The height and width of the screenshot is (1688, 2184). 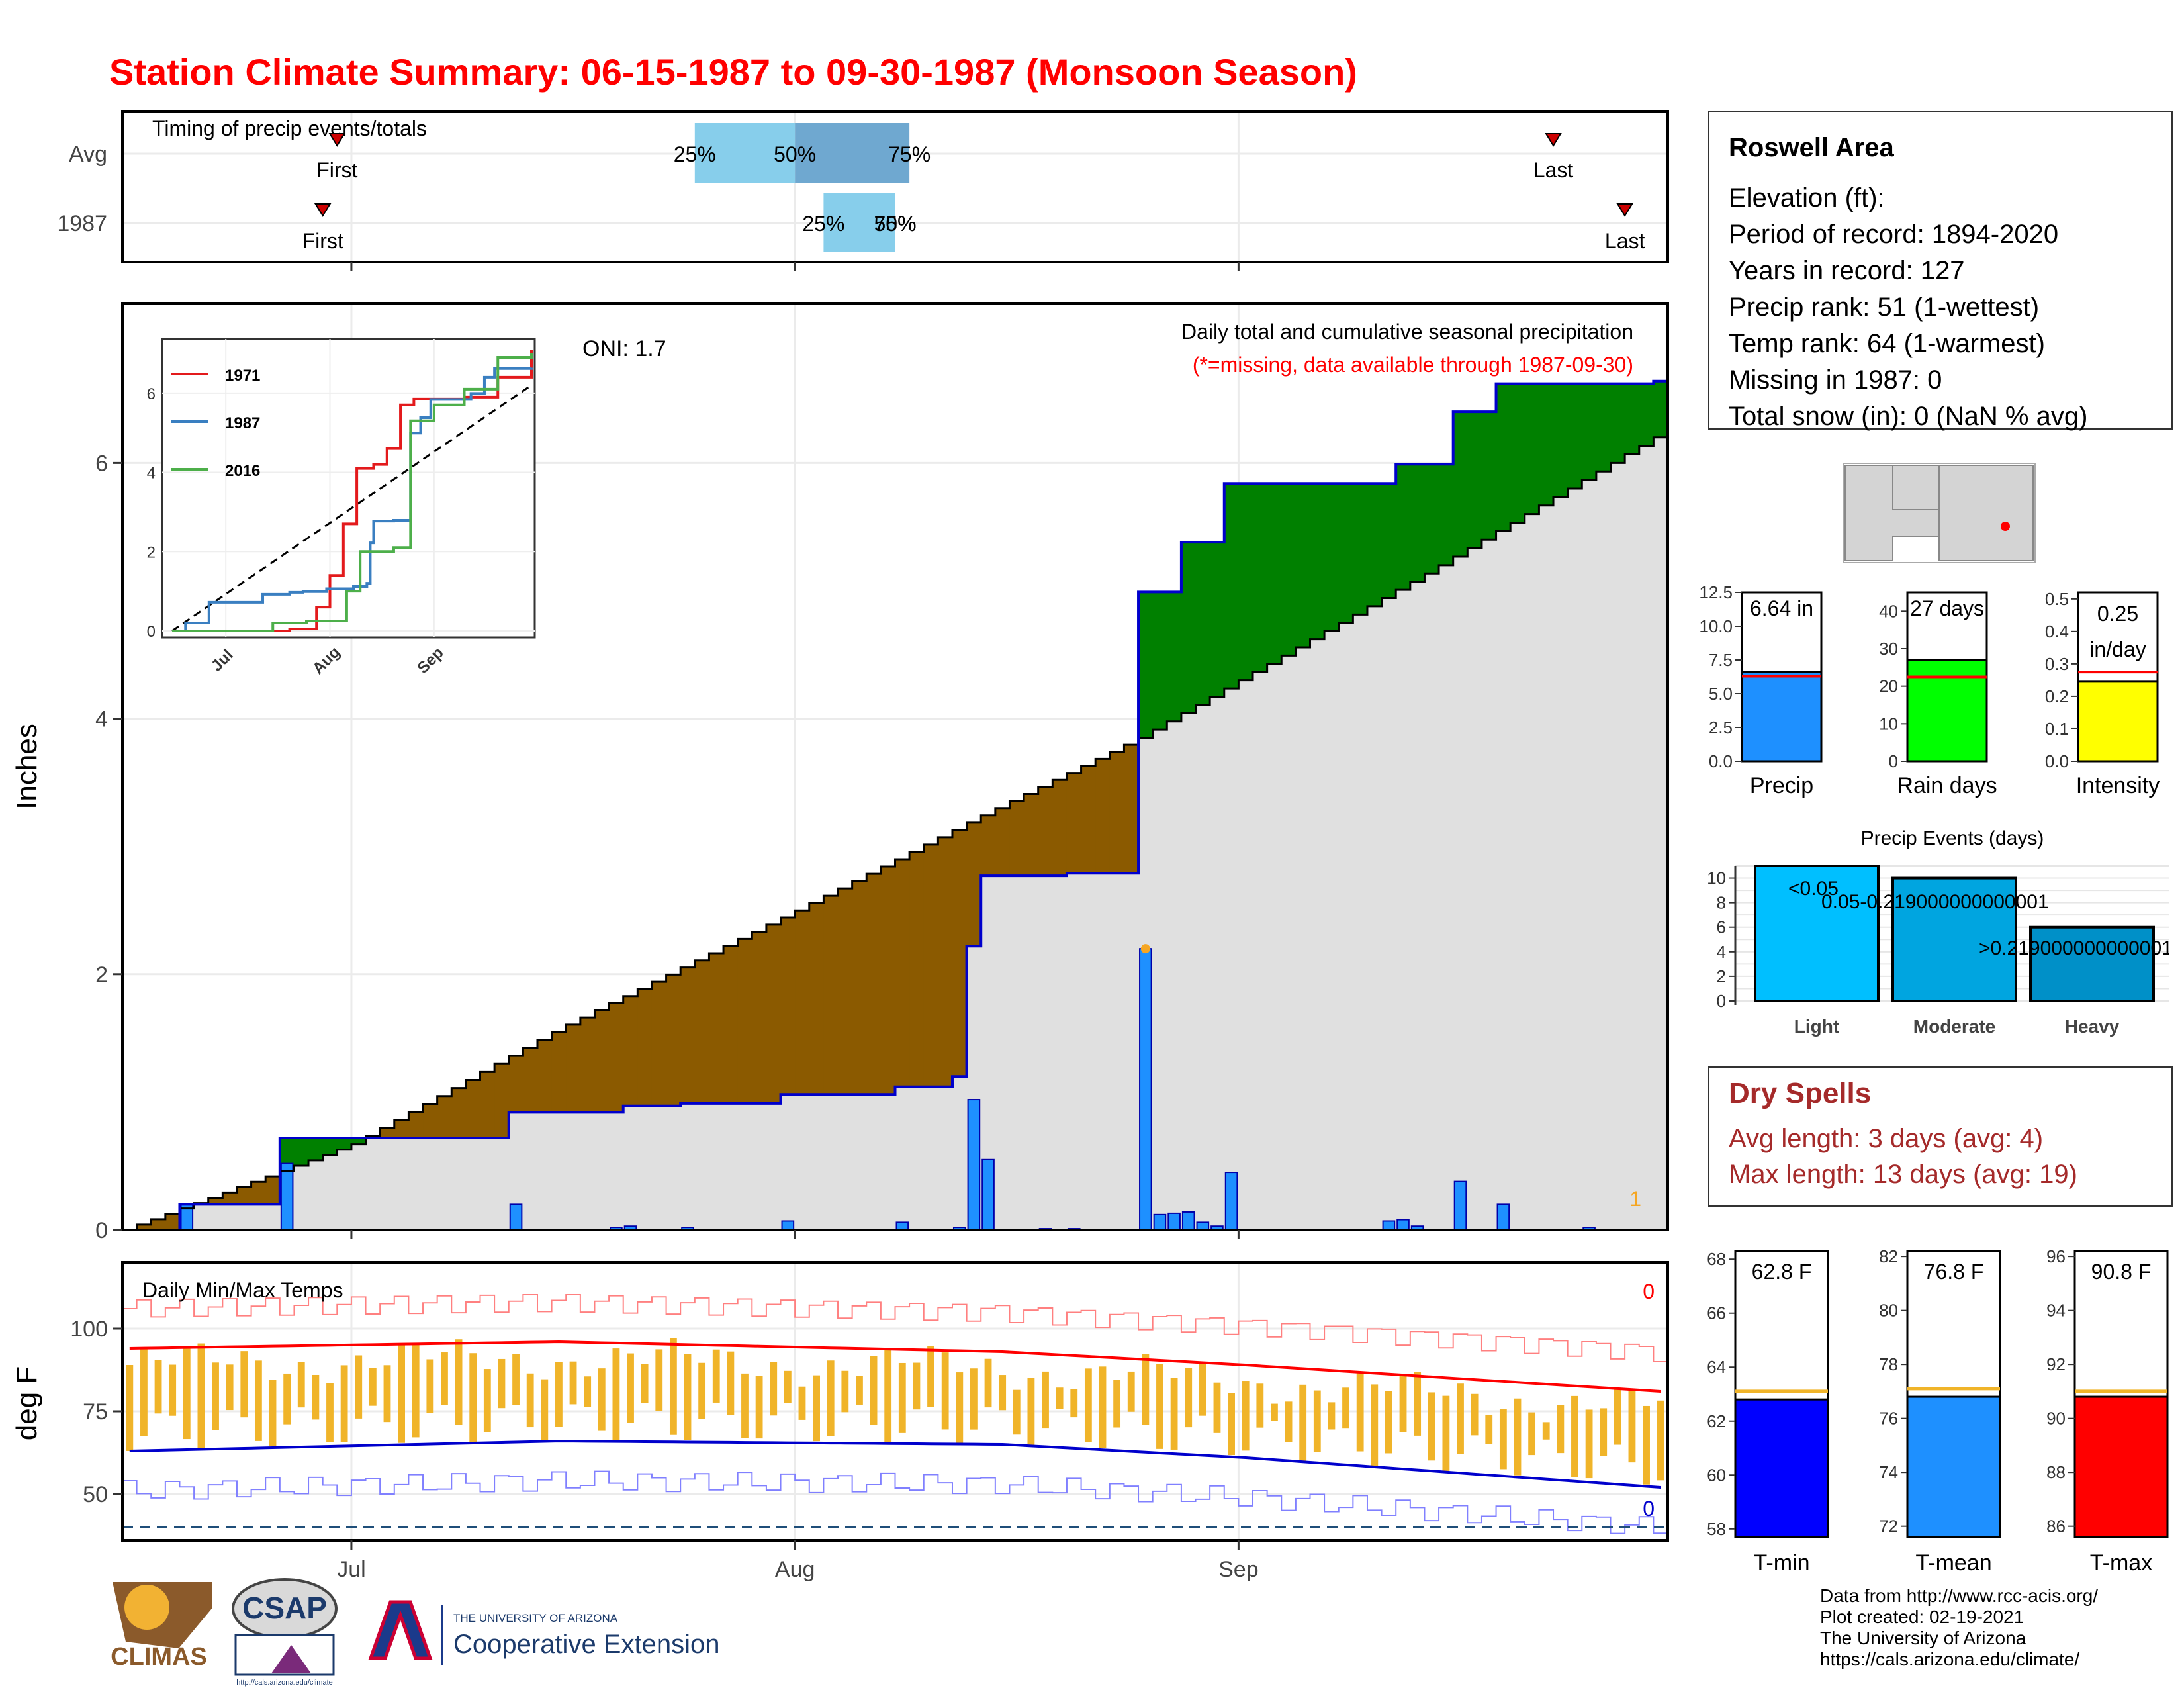 I want to click on summary-ytick-label-0-2: 5.0, so click(x=1721, y=694).